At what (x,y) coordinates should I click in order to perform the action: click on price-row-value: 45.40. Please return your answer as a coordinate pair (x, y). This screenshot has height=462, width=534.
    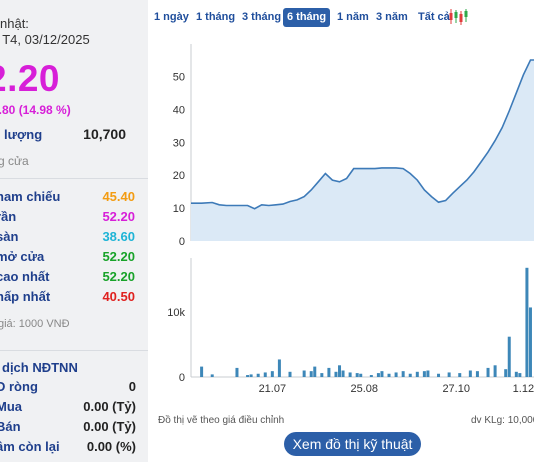
    Looking at the image, I should click on (118, 196).